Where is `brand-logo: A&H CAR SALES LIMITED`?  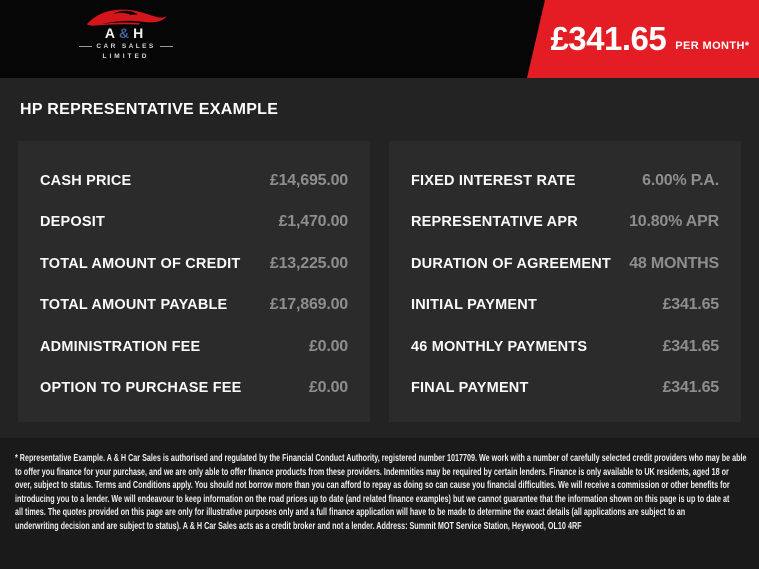
brand-logo: A&H CAR SALES LIMITED is located at coordinates (126, 32).